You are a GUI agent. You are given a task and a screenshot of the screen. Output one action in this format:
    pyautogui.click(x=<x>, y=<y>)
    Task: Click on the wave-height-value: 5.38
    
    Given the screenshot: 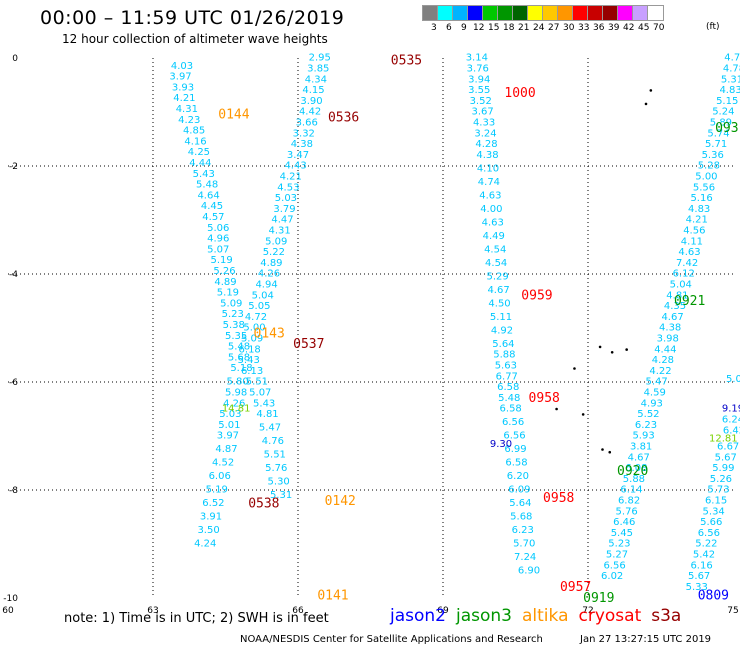 What is the action you would take?
    pyautogui.click(x=234, y=325)
    